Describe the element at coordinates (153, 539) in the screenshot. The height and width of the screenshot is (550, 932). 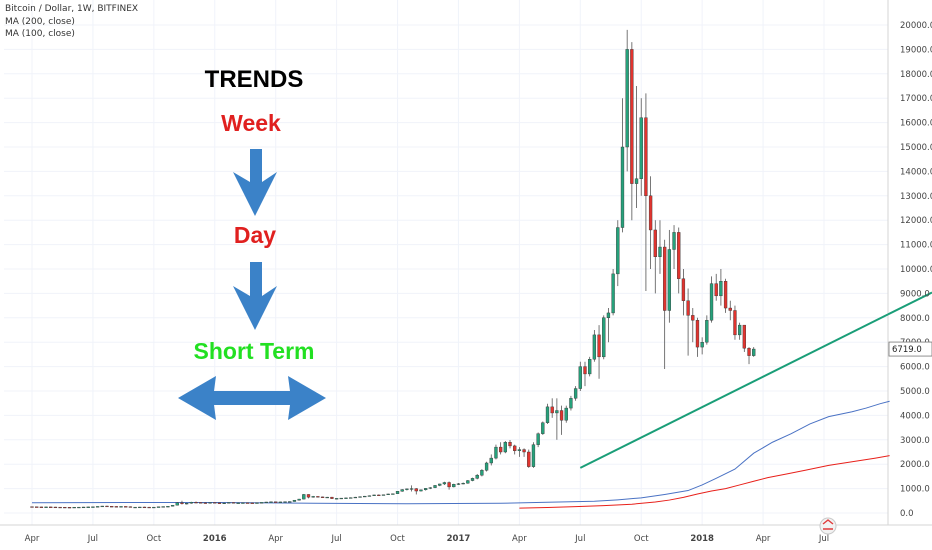
I see `x-tick-label: Oct` at that location.